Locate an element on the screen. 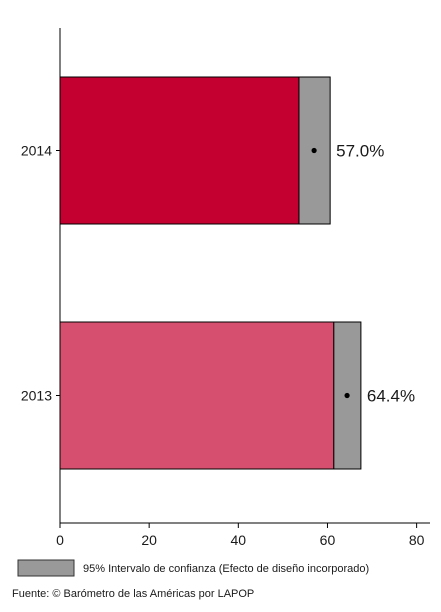 Image resolution: width=441 pixels, height=612 pixels. y-tick-label-2014: 2014 is located at coordinates (36, 151).